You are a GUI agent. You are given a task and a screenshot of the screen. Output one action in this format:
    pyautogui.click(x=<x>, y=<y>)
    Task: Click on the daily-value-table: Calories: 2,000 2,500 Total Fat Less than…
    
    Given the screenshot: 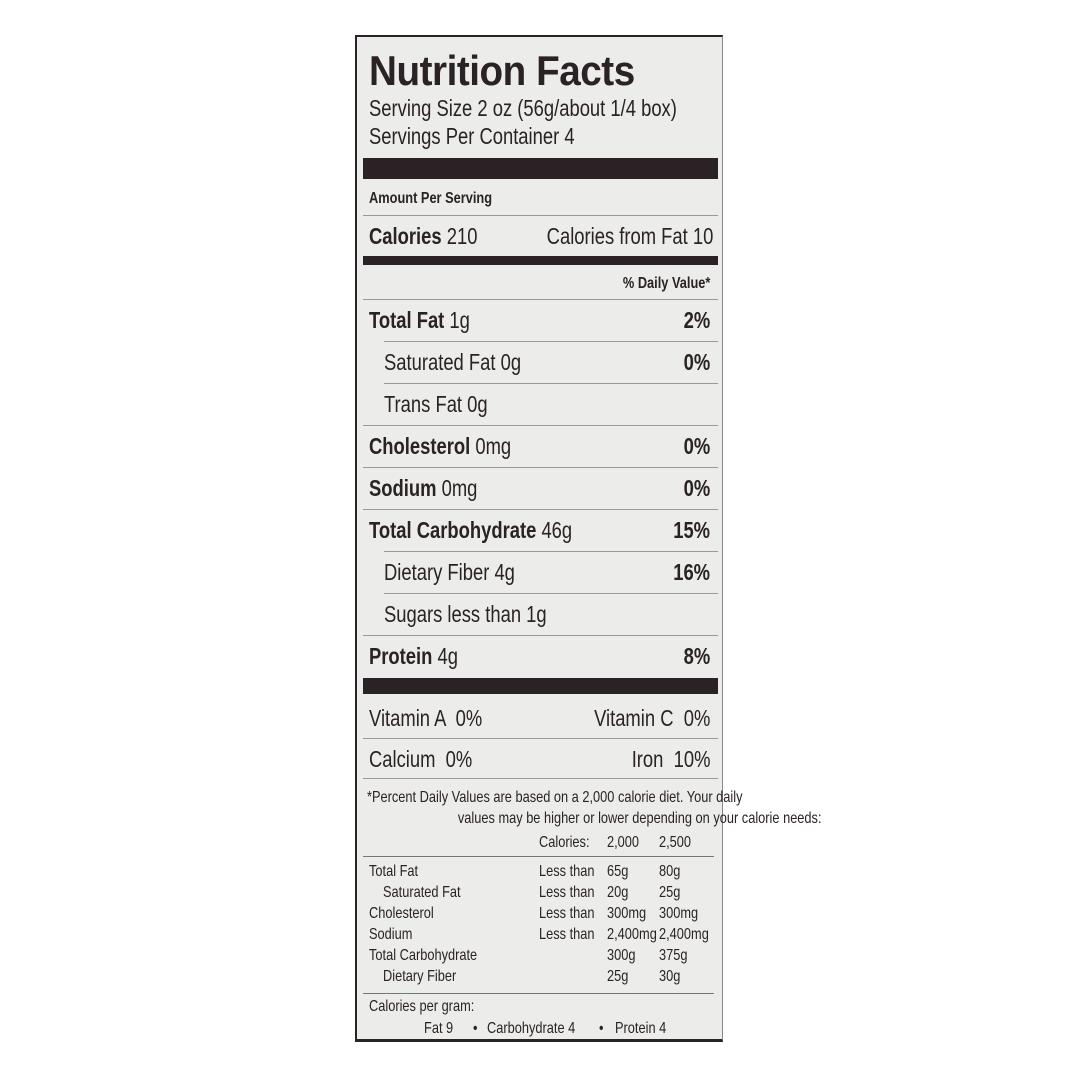 What is the action you would take?
    pyautogui.click(x=541, y=912)
    